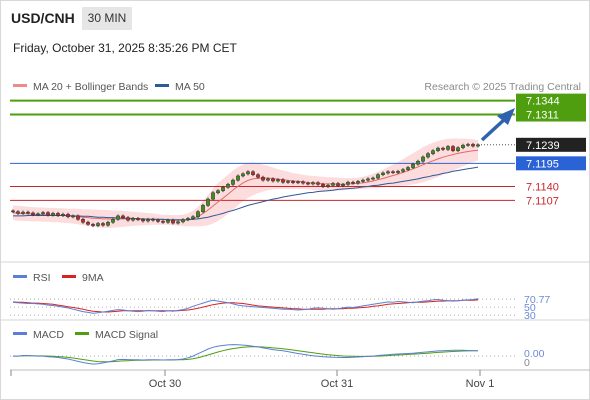  What do you see at coordinates (246, 193) in the screenshot?
I see `ma50-line` at bounding box center [246, 193].